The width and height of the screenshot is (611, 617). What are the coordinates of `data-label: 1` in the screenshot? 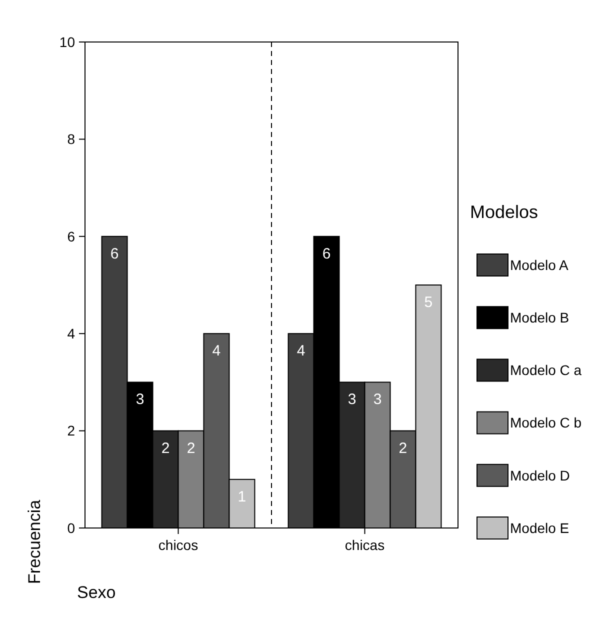 It's located at (242, 497).